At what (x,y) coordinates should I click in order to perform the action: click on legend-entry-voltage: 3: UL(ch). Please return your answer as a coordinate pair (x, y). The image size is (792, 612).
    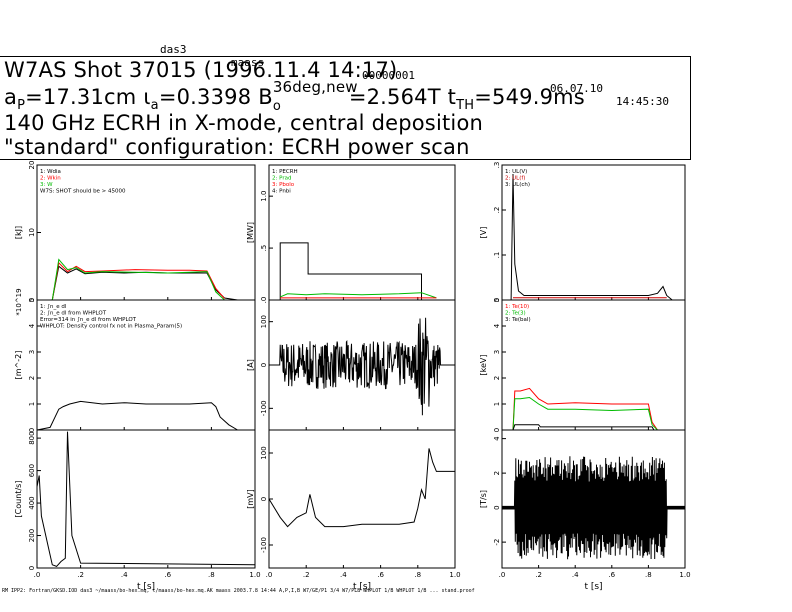
    Looking at the image, I should click on (517, 185).